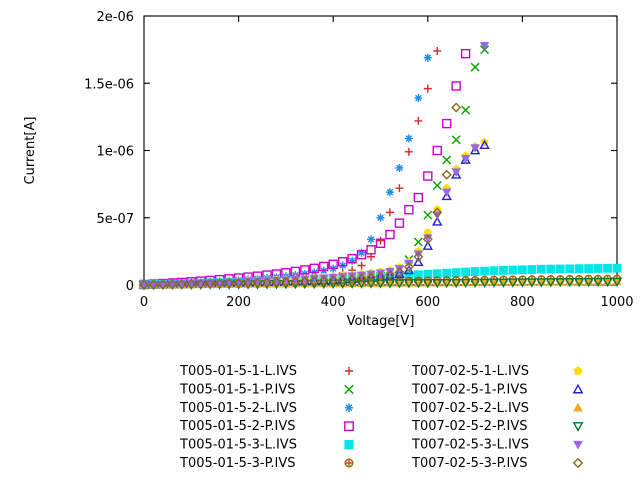 The width and height of the screenshot is (640, 480). What do you see at coordinates (578, 407) in the screenshot?
I see `marker-triangle-filled` at bounding box center [578, 407].